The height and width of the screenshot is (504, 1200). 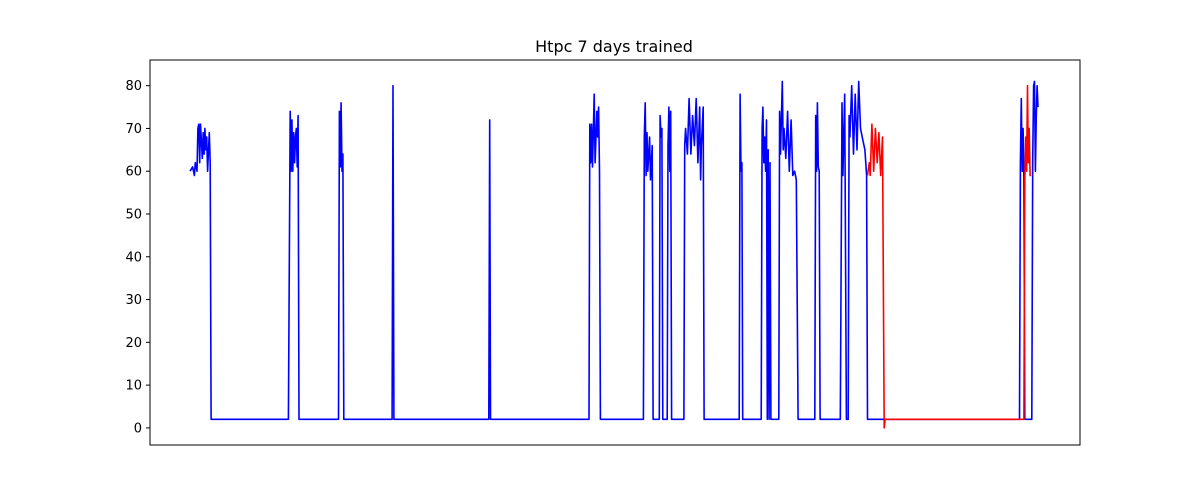 I want to click on y-tick-label: 70, so click(x=133, y=129).